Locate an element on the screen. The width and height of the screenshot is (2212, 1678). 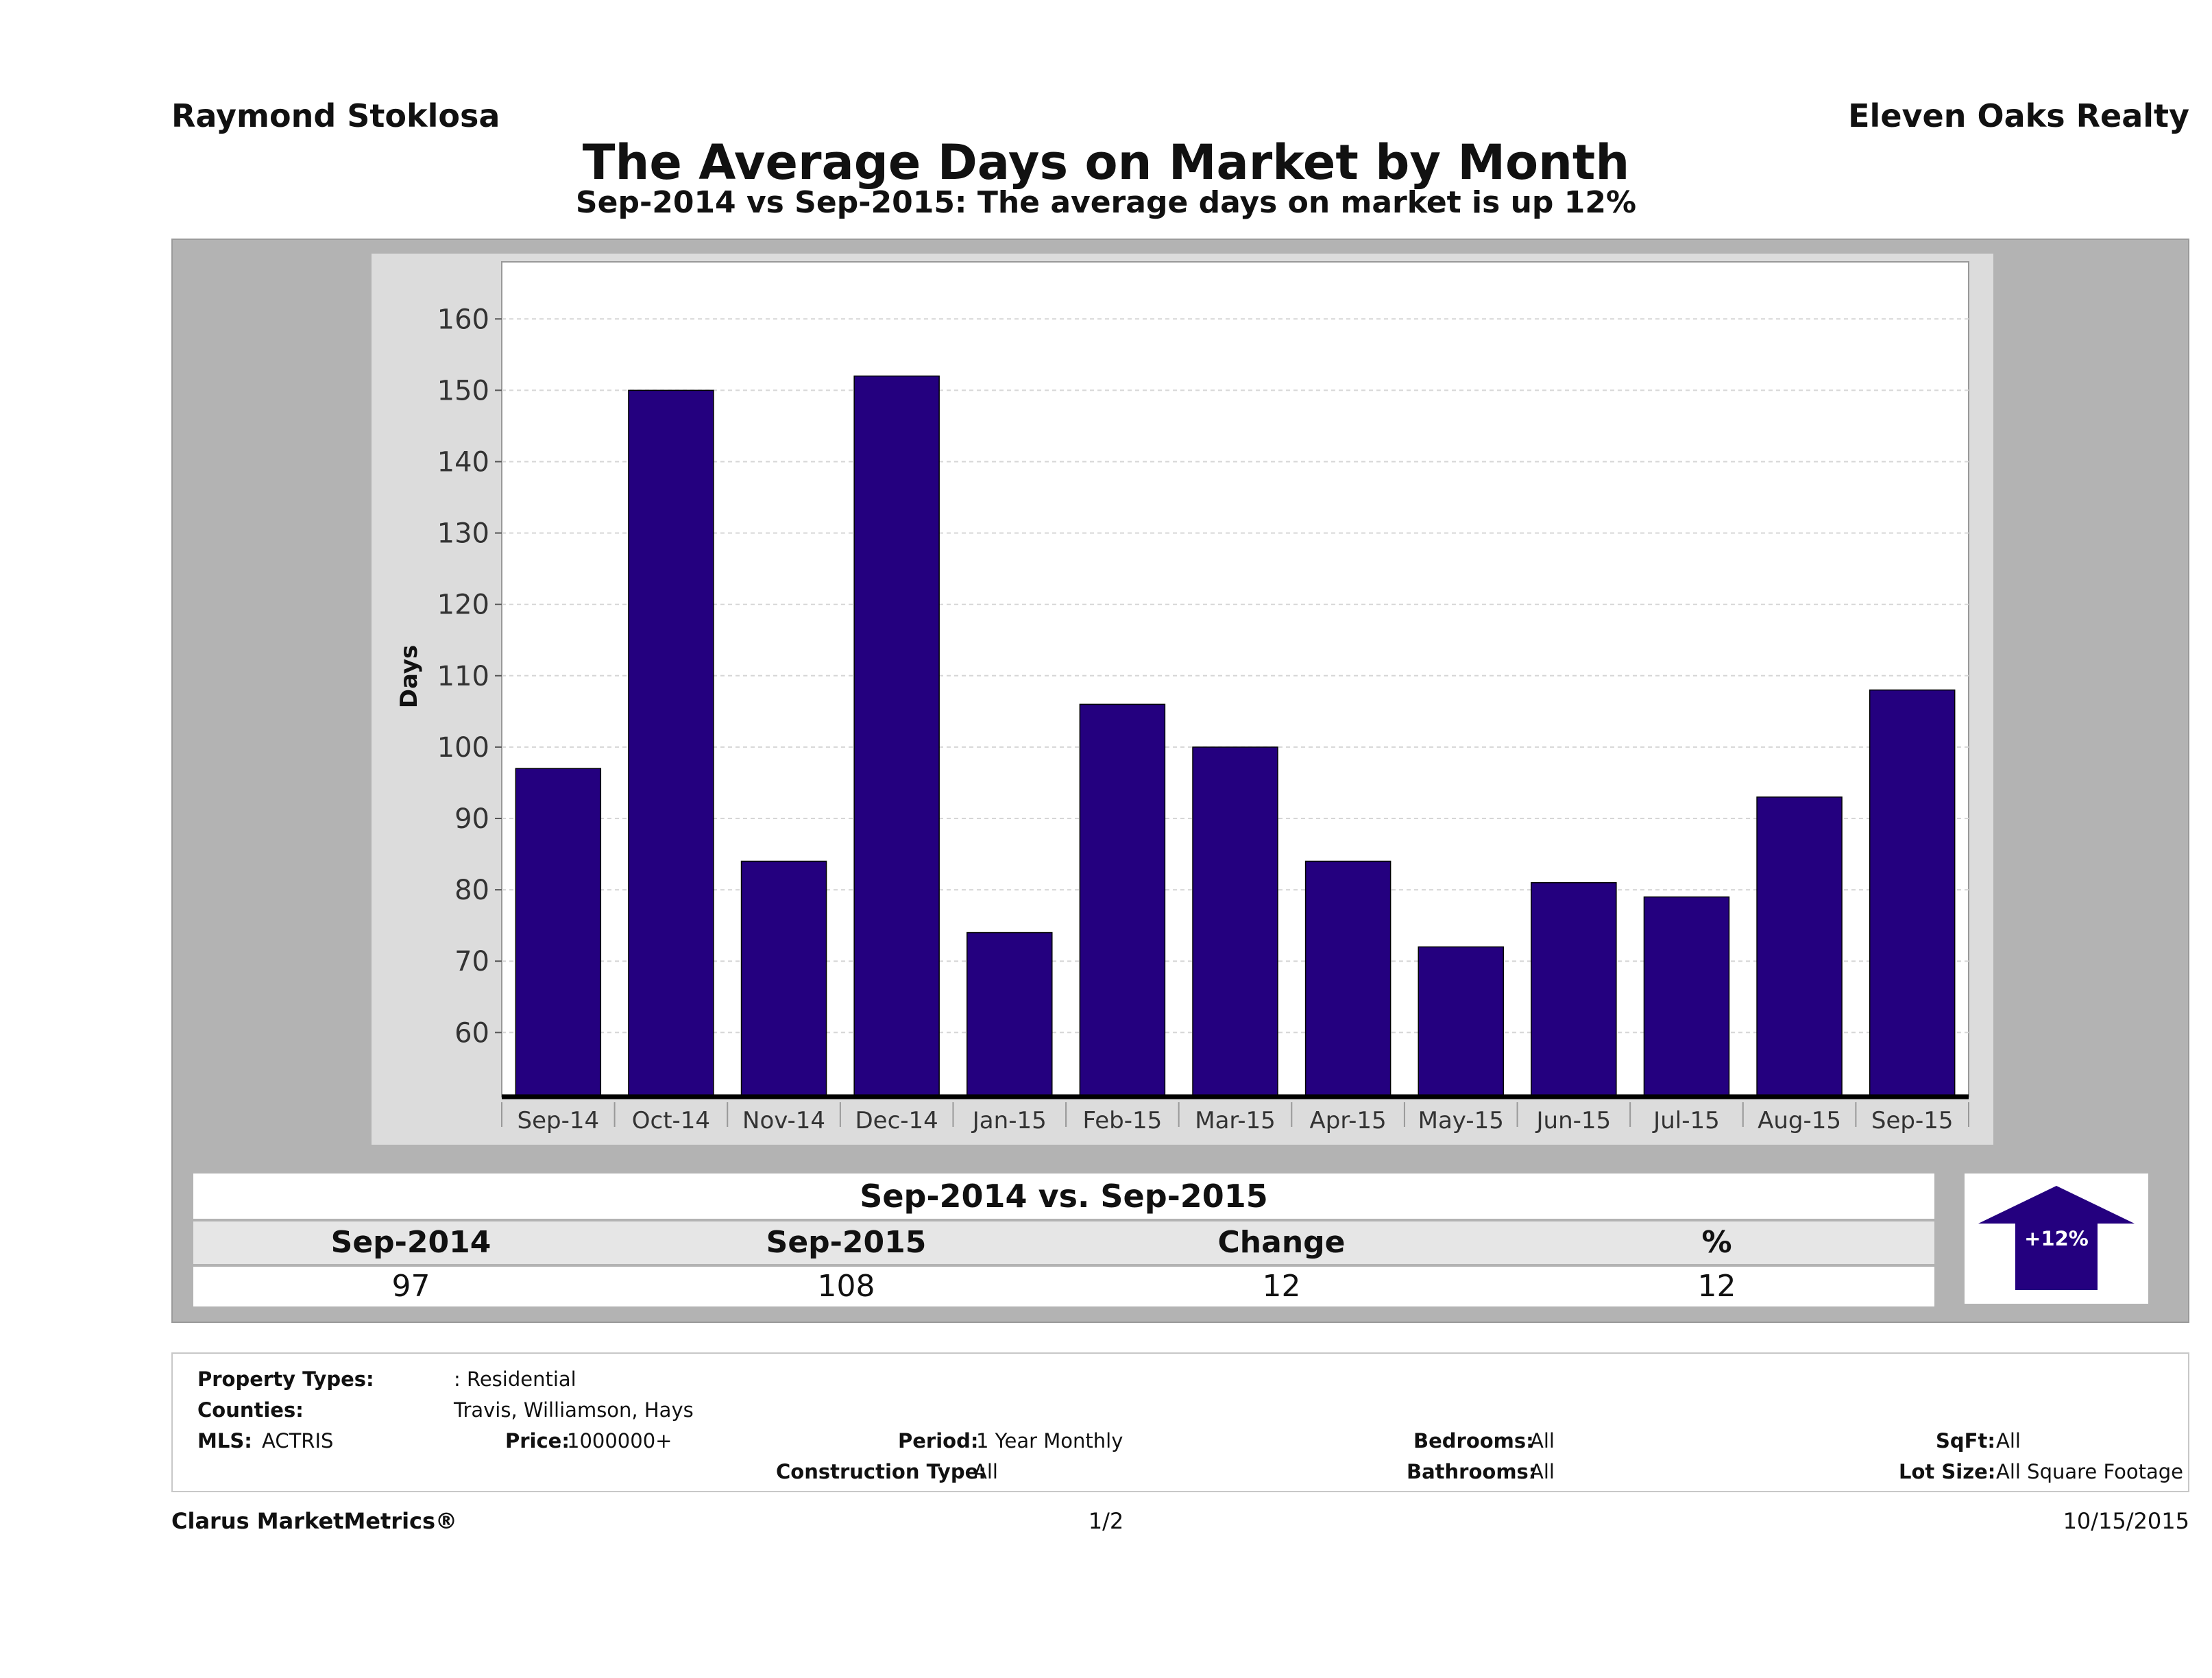
comparison-title: Sep-2014 vs. Sep-2015 is located at coordinates (1063, 1196).